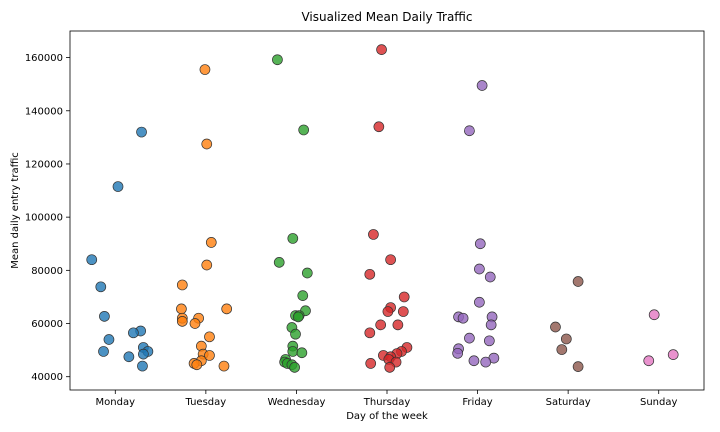 This screenshot has width=720, height=432. What do you see at coordinates (47, 324) in the screenshot?
I see `y-tick-label: 60000` at bounding box center [47, 324].